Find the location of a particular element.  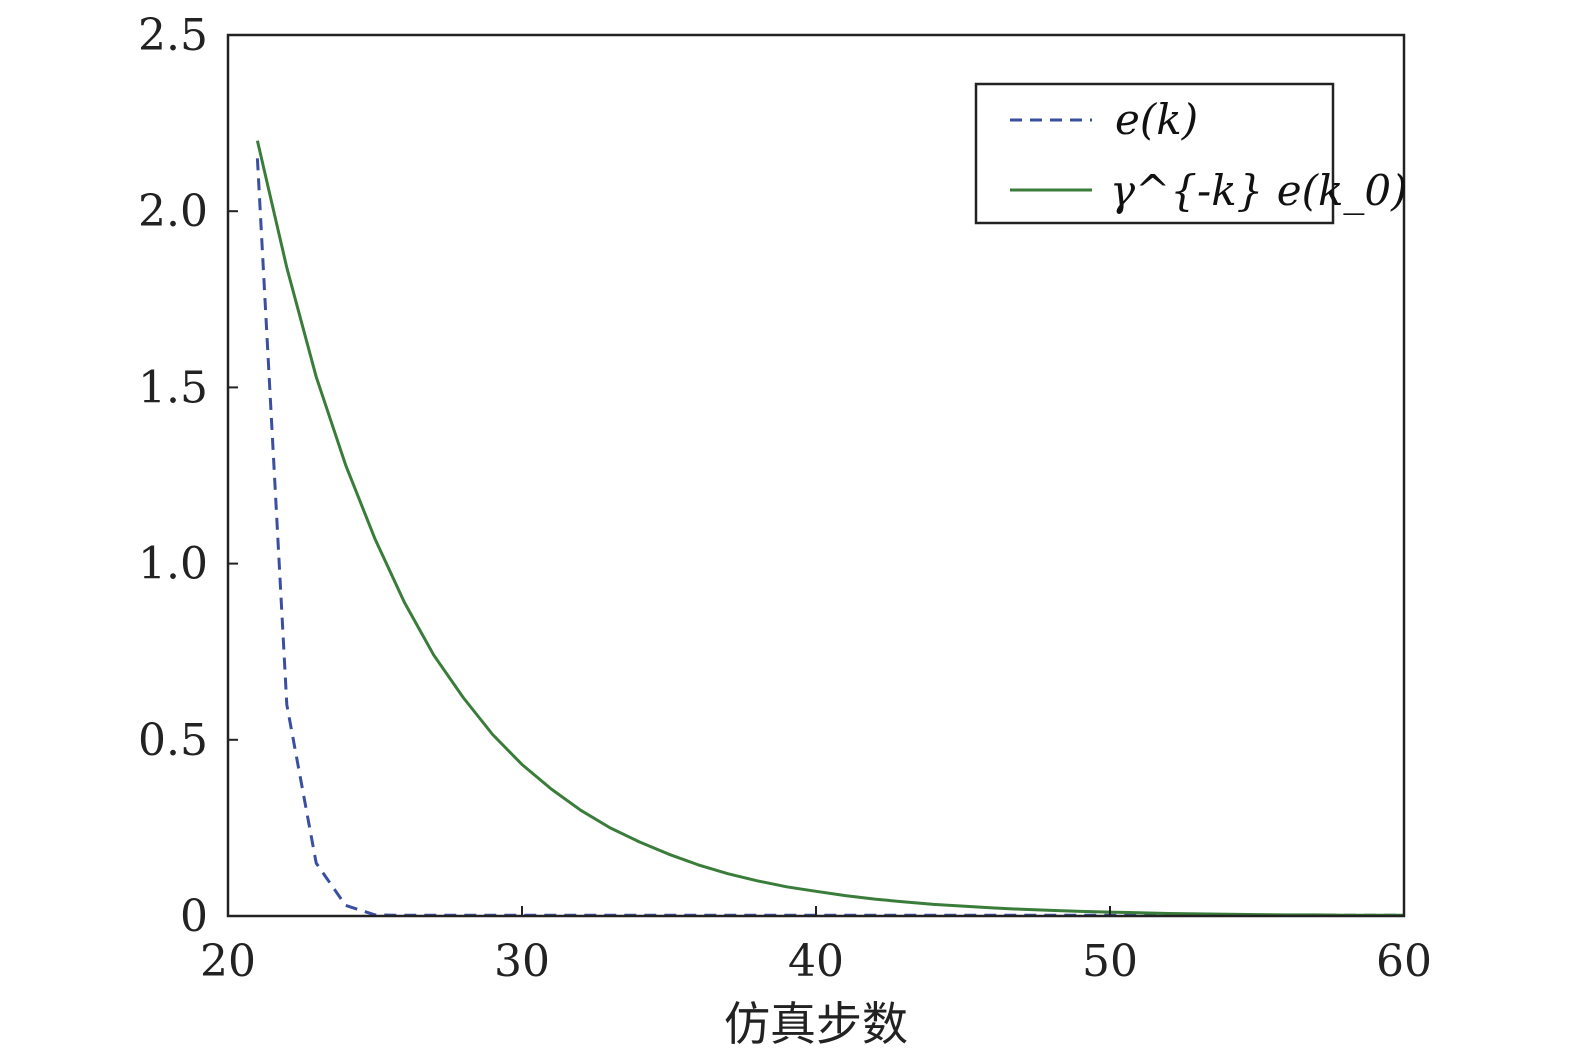

legend-label-e-k: e(k) is located at coordinates (1156, 119).